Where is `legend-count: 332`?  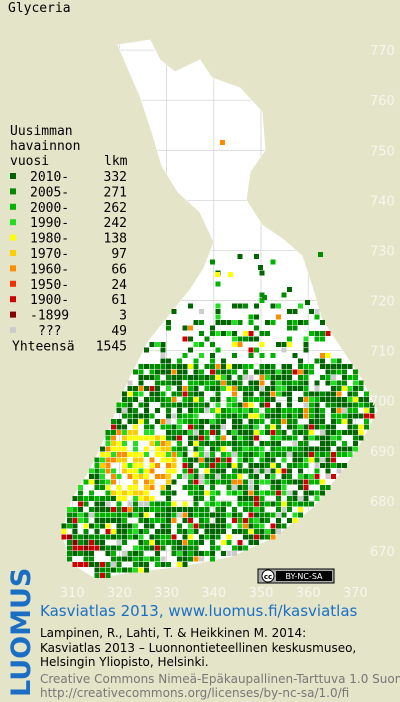
legend-count: 332 is located at coordinates (115, 177).